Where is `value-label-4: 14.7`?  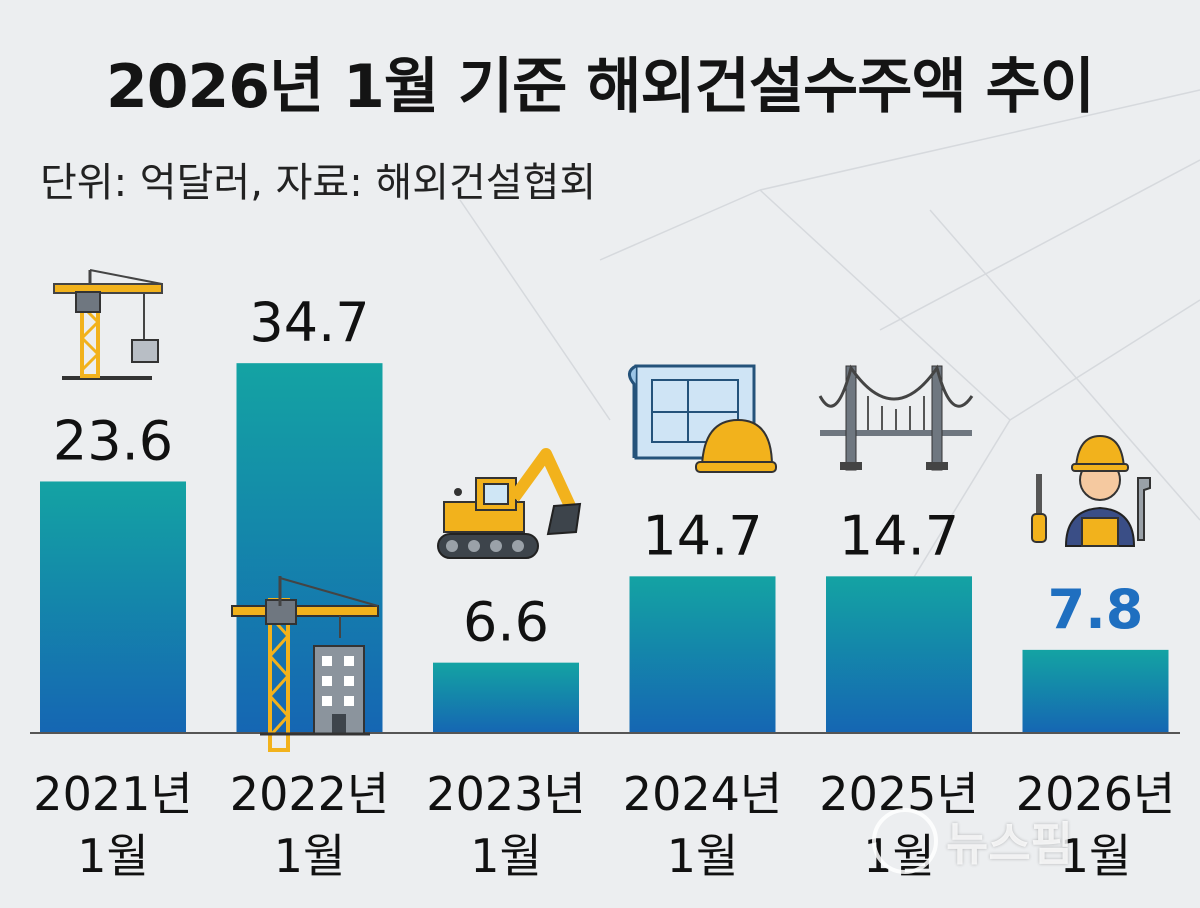 value-label-4: 14.7 is located at coordinates (899, 535).